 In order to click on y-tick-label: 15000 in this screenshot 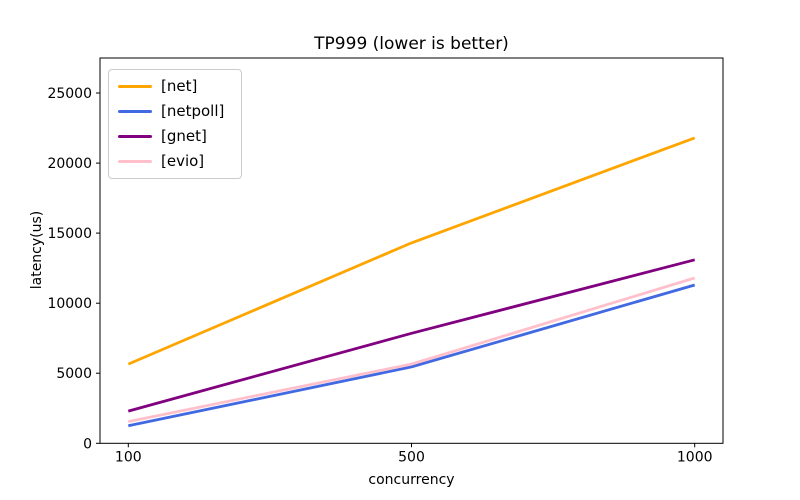, I will do `click(69, 234)`.